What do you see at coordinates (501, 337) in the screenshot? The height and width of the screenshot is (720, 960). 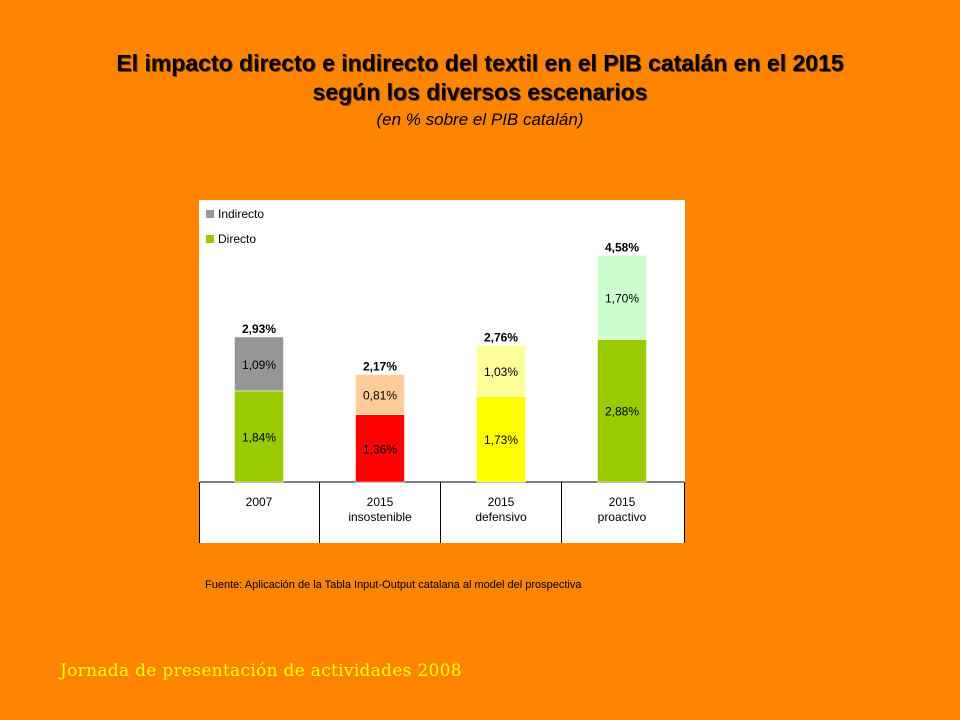 I see `total-label-2: 2,76%` at bounding box center [501, 337].